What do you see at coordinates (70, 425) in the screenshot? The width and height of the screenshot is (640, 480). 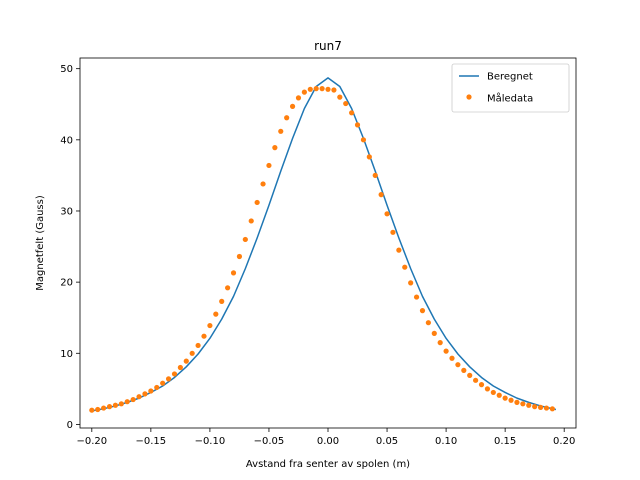 I see `y-tick-label: 0` at bounding box center [70, 425].